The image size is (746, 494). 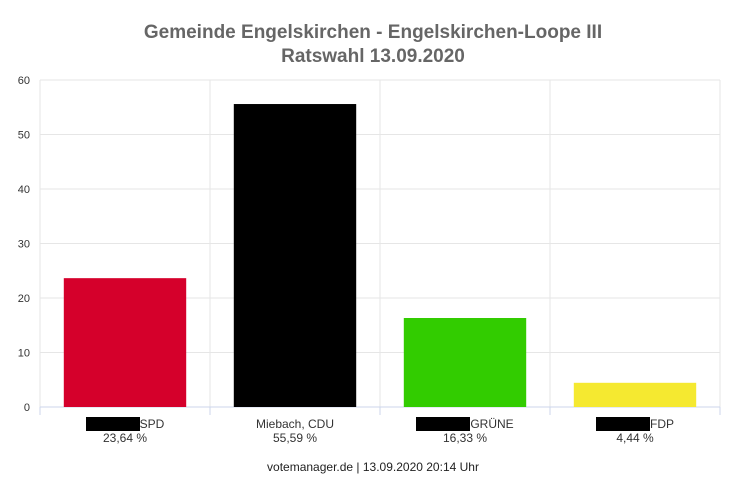 What do you see at coordinates (24, 136) in the screenshot?
I see `y-tick-label: 50` at bounding box center [24, 136].